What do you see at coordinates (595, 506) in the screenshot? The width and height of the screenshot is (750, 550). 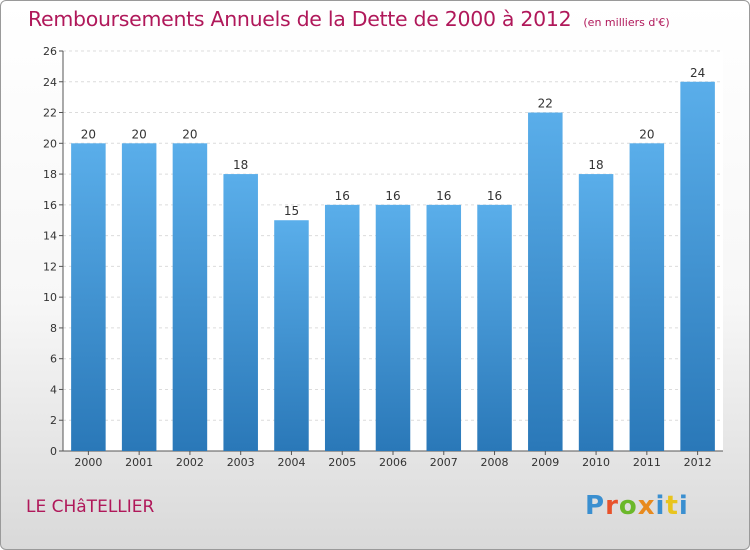 I see `logo-letter: P` at bounding box center [595, 506].